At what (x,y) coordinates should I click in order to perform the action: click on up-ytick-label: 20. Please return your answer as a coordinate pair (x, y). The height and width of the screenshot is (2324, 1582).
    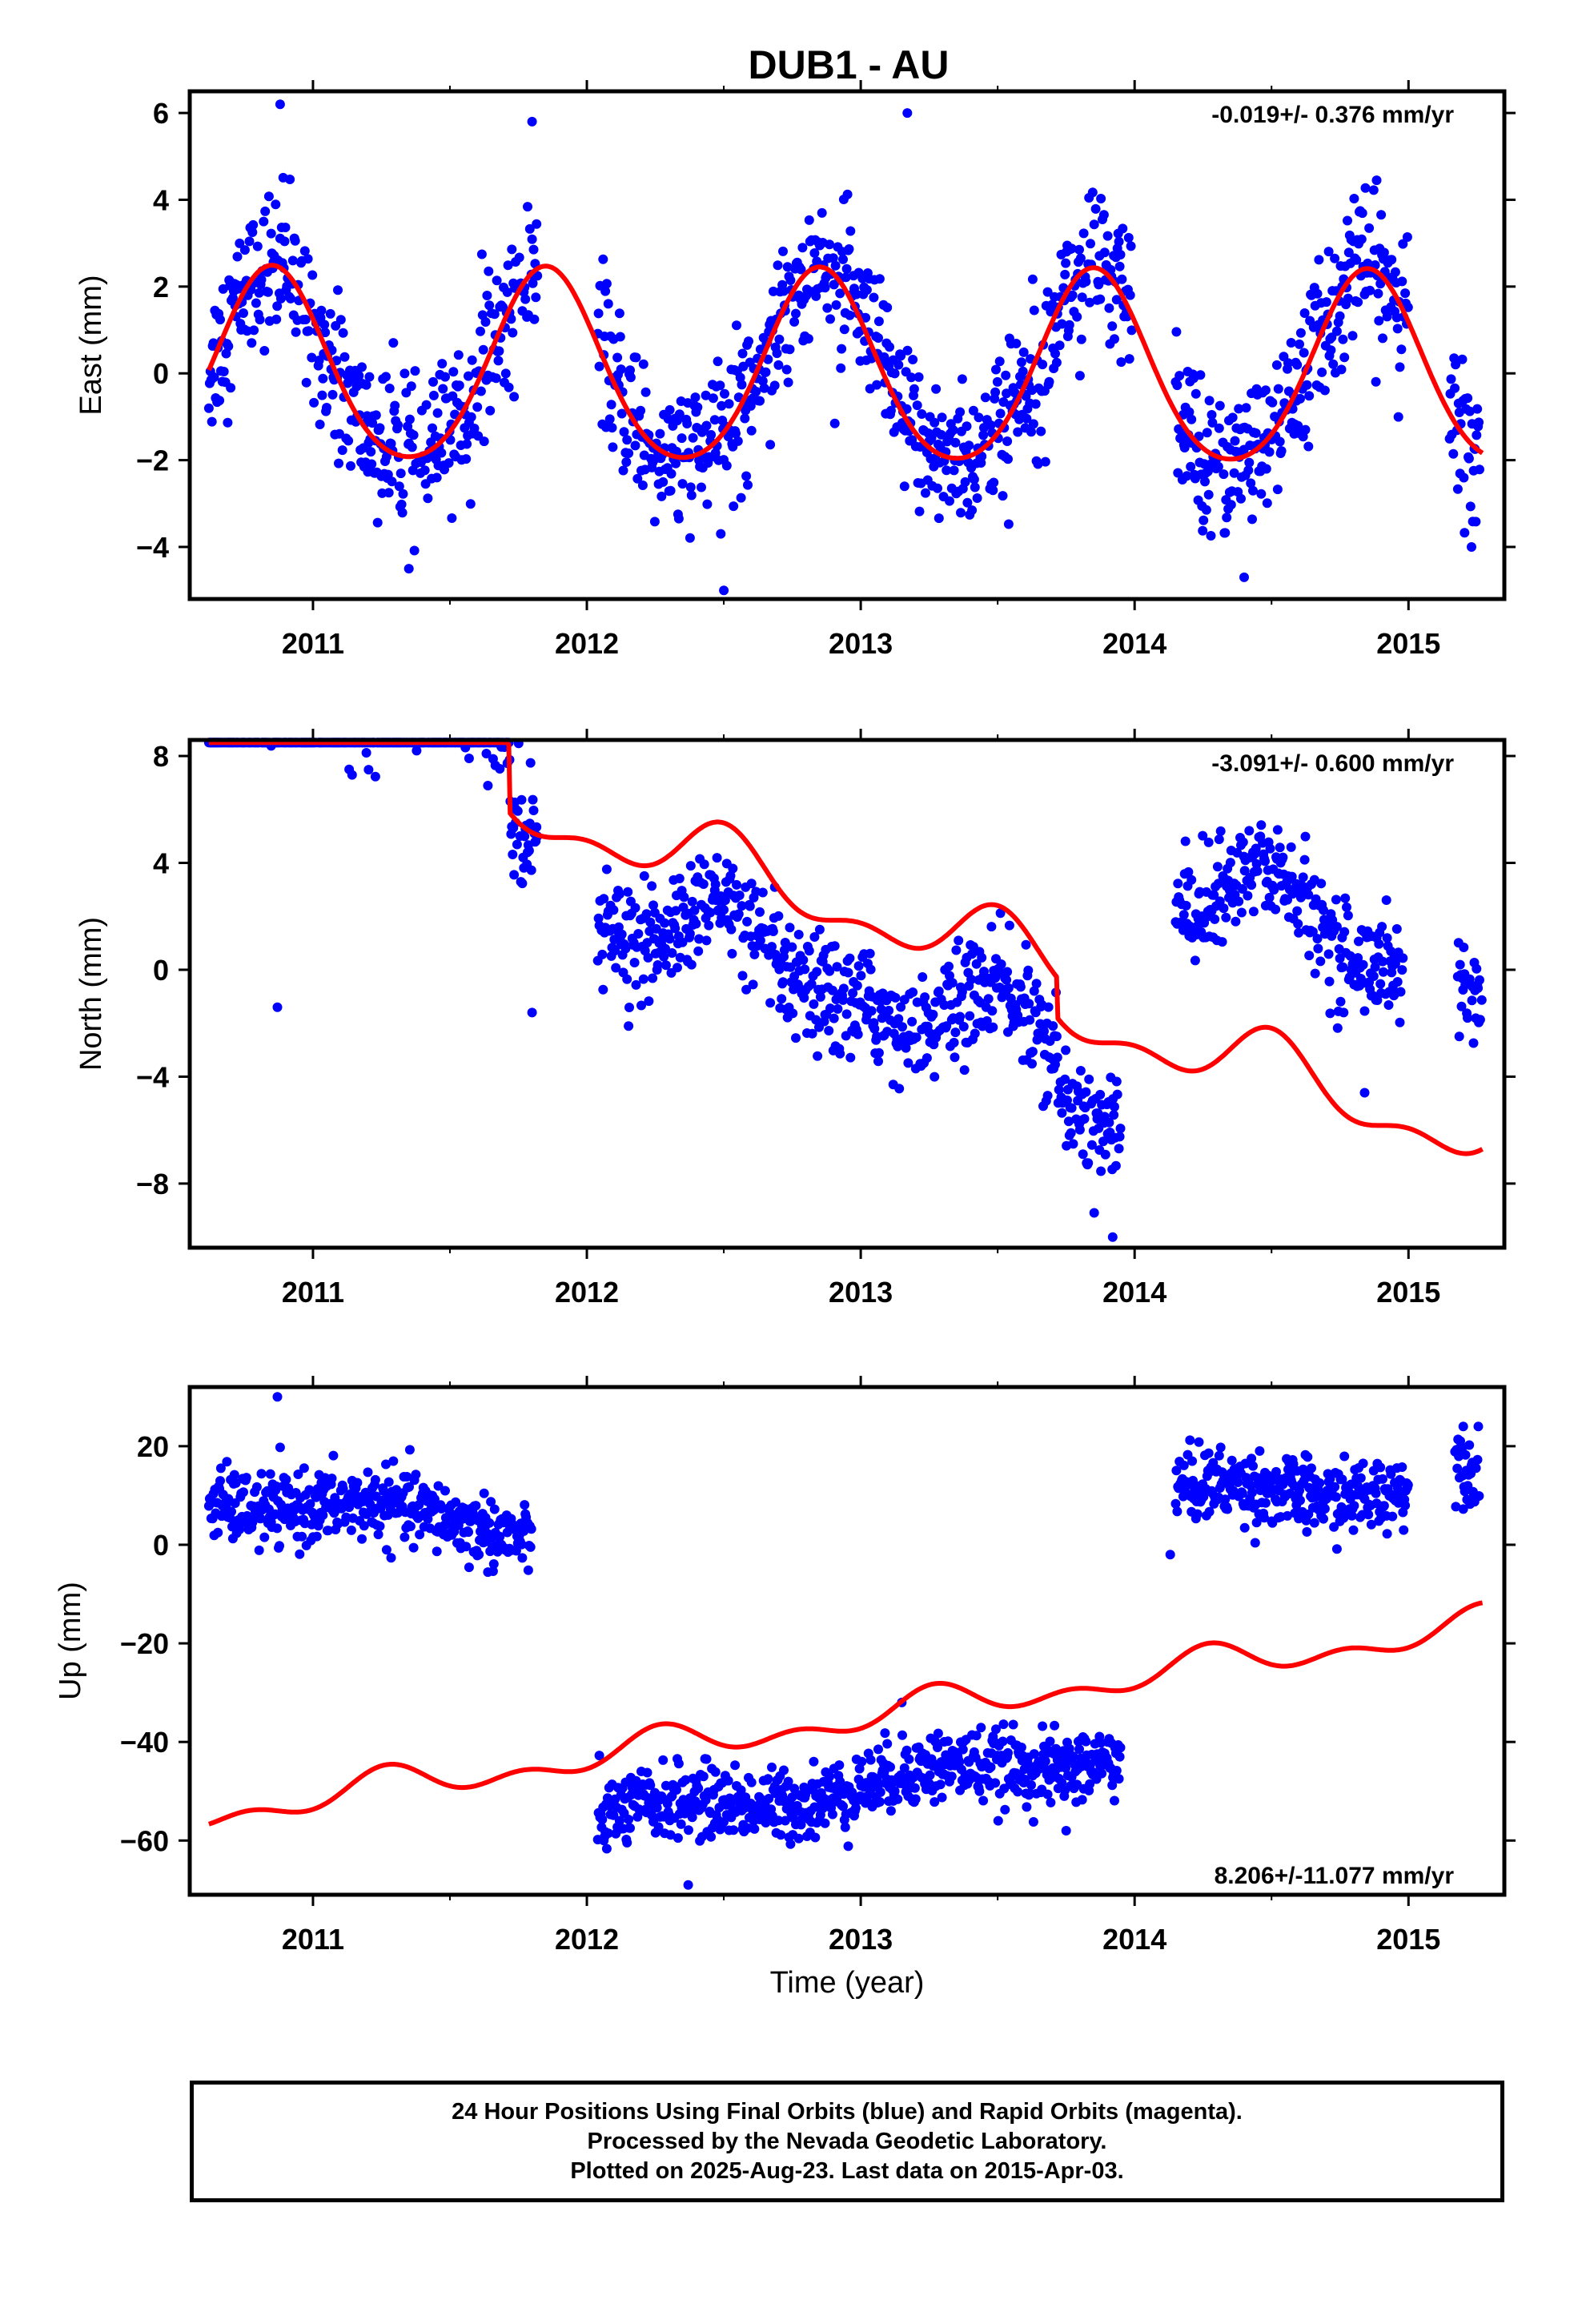
    Looking at the image, I should click on (153, 1446).